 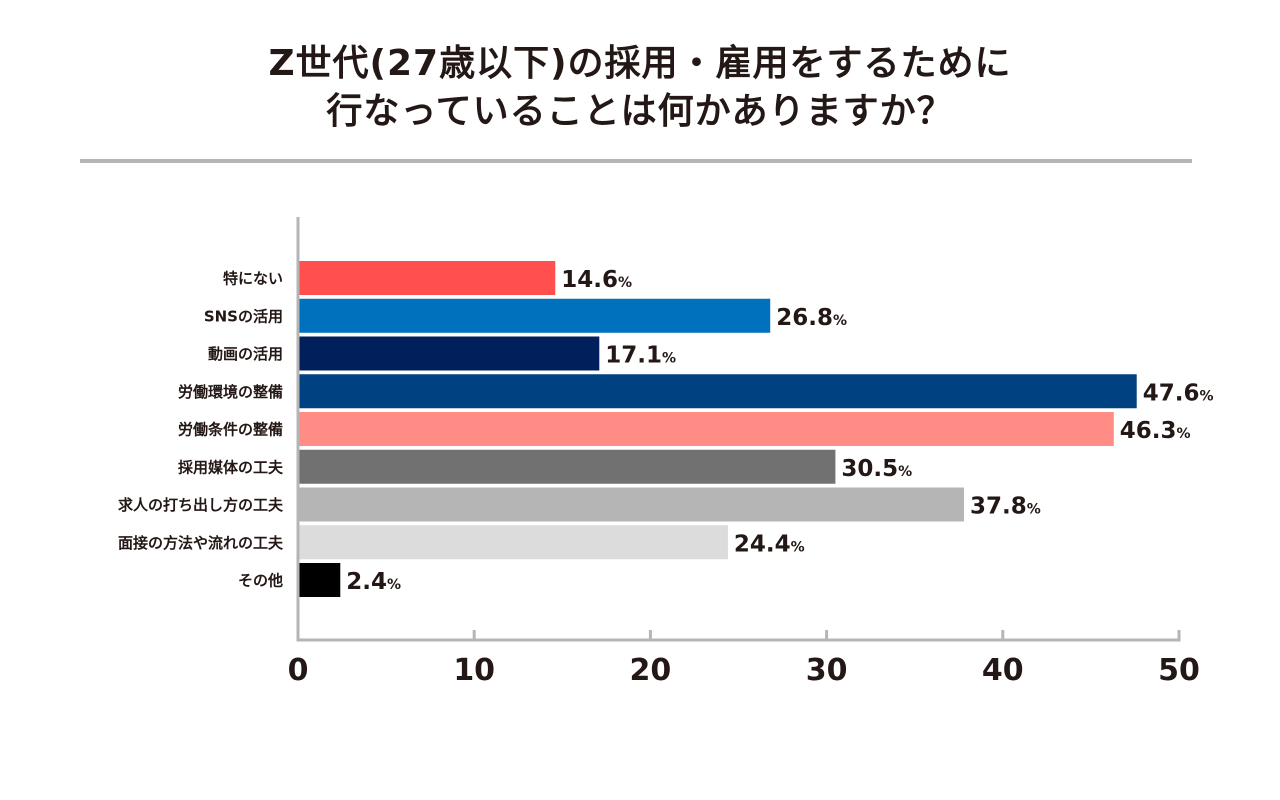 What do you see at coordinates (596, 280) in the screenshot?
I see `value-label: 14.6%` at bounding box center [596, 280].